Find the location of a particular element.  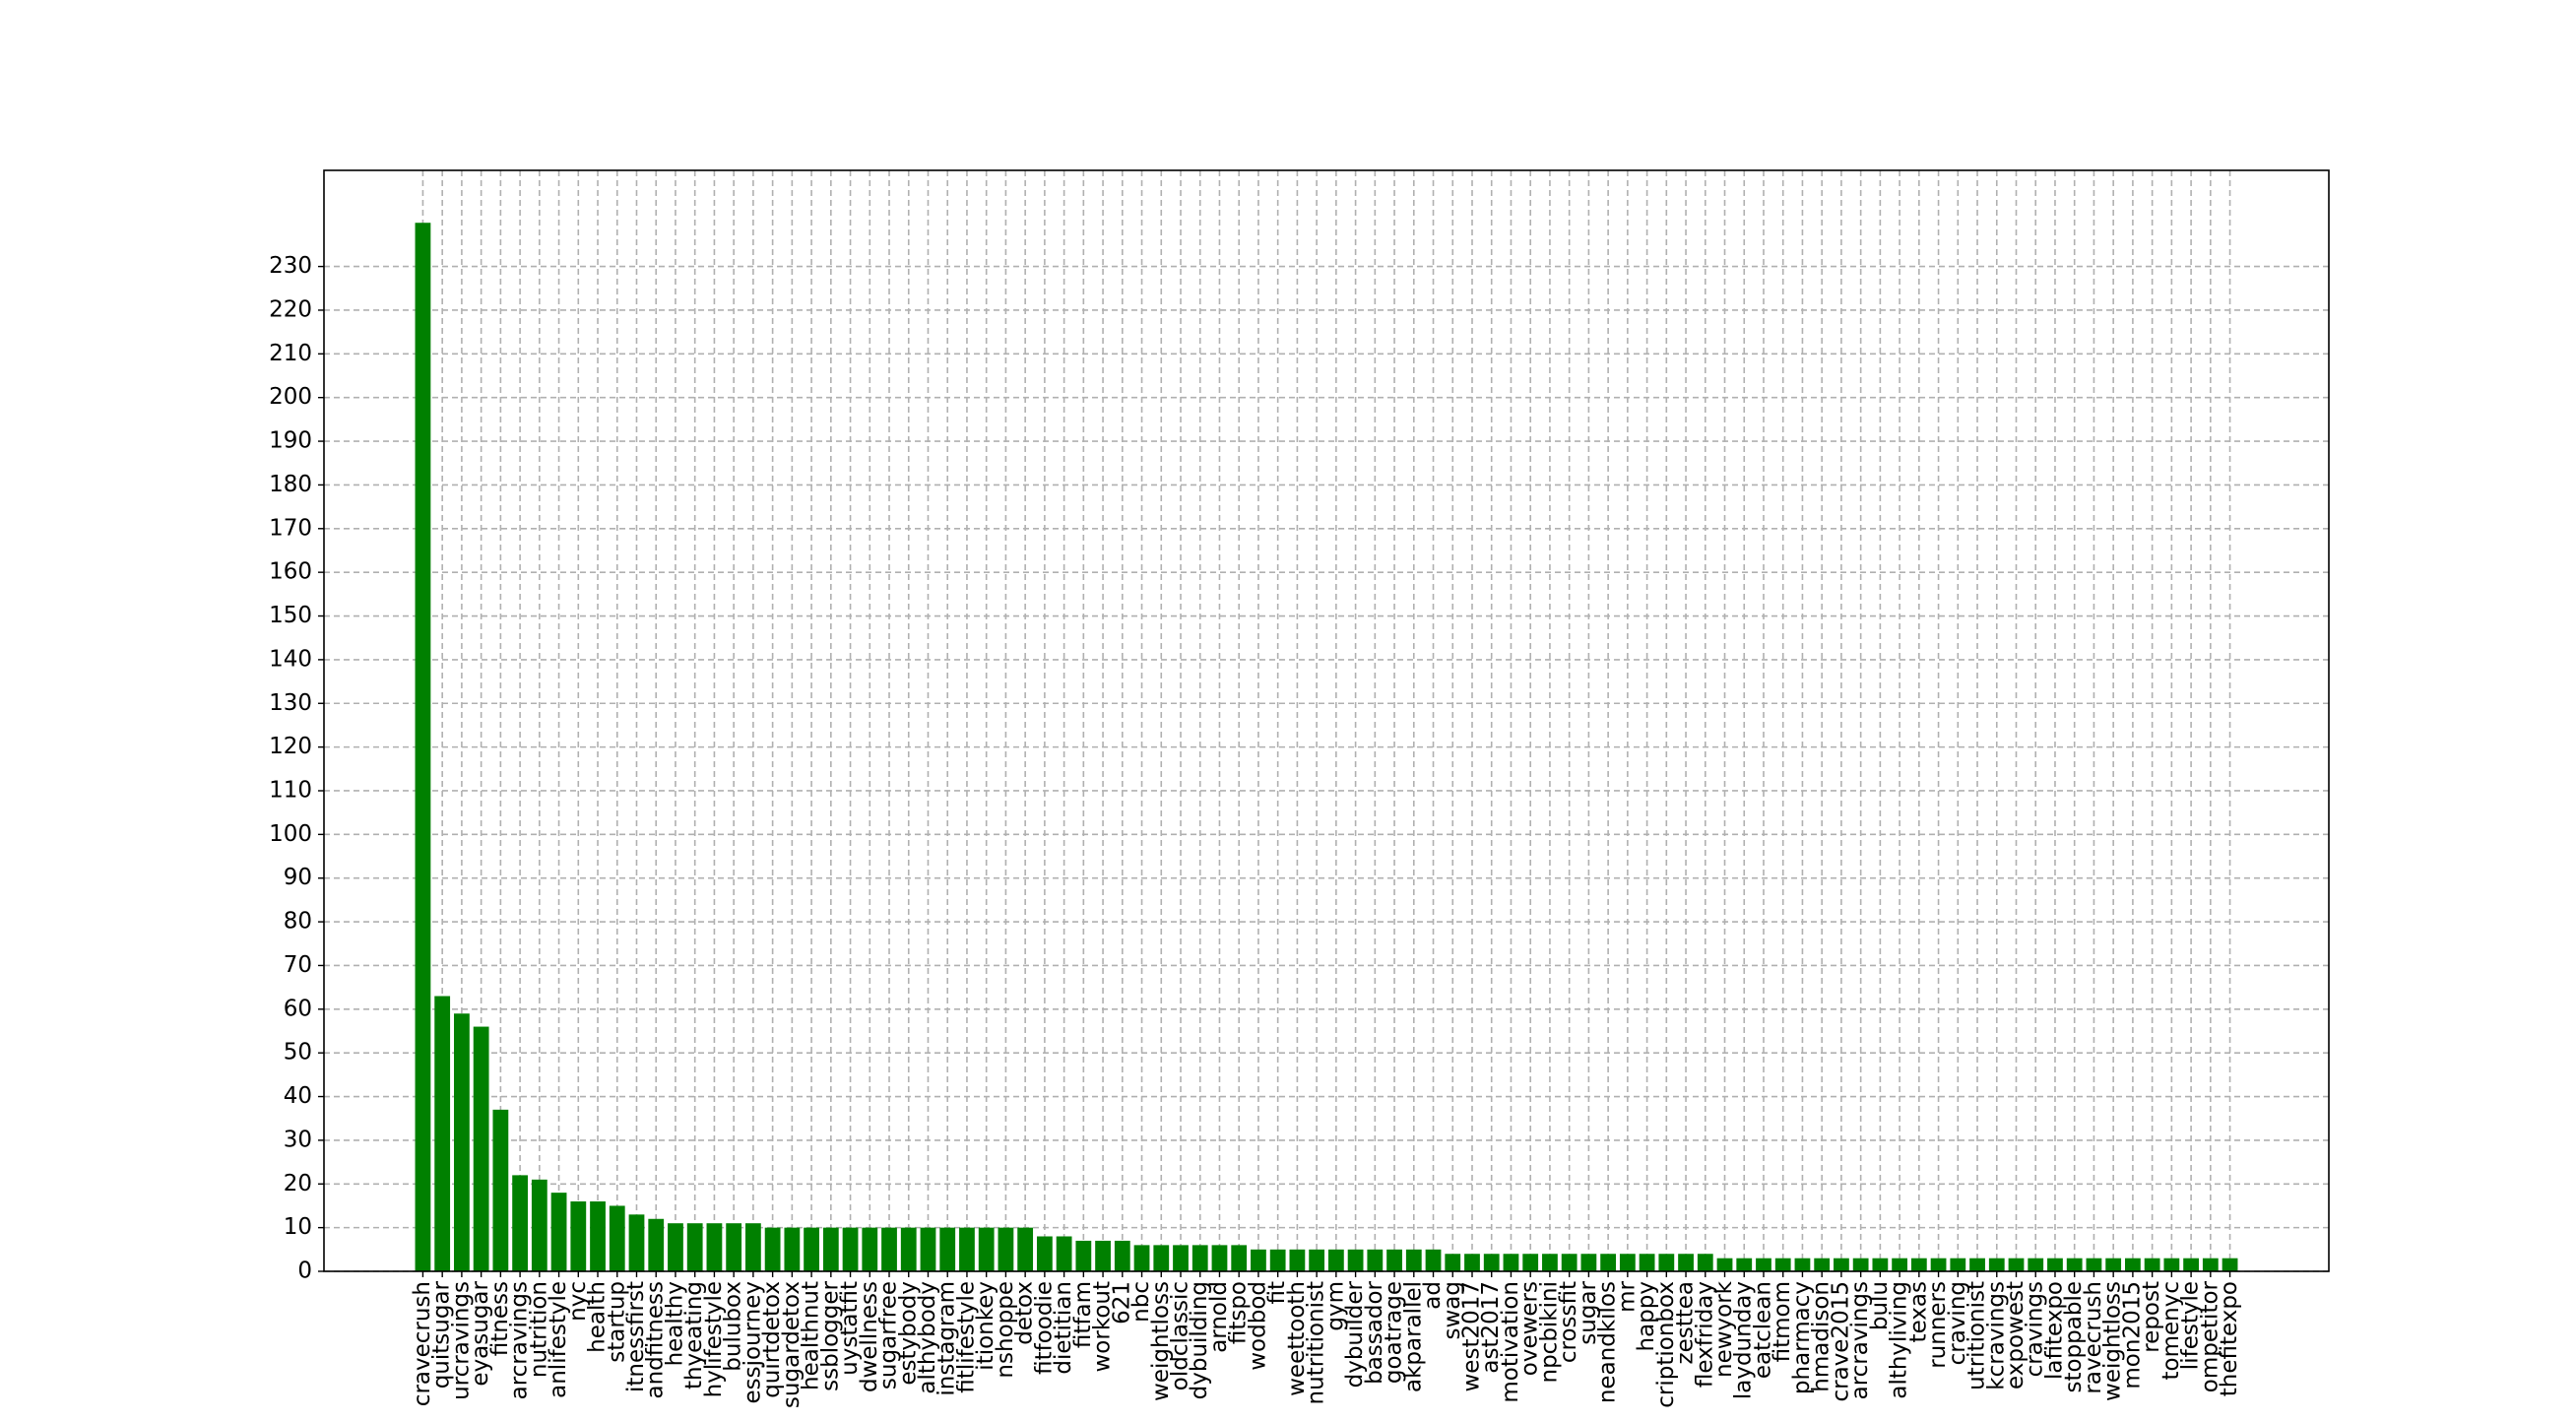

x-tick-label: weettooth is located at coordinates (1297, 1338).